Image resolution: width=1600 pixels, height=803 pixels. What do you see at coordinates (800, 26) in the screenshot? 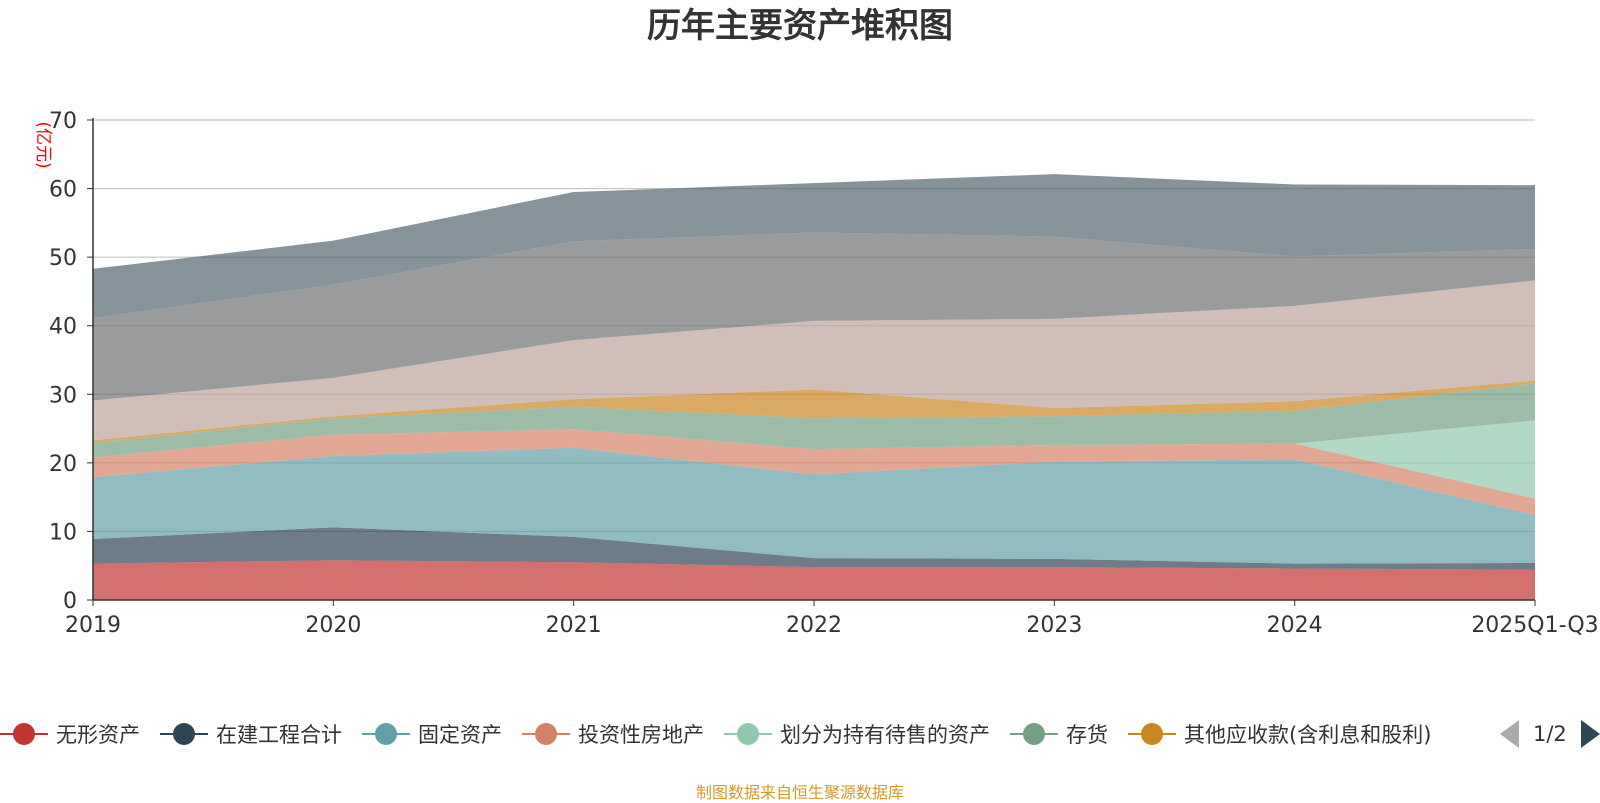
I see `chart-title: 历年主要资产堆积图` at bounding box center [800, 26].